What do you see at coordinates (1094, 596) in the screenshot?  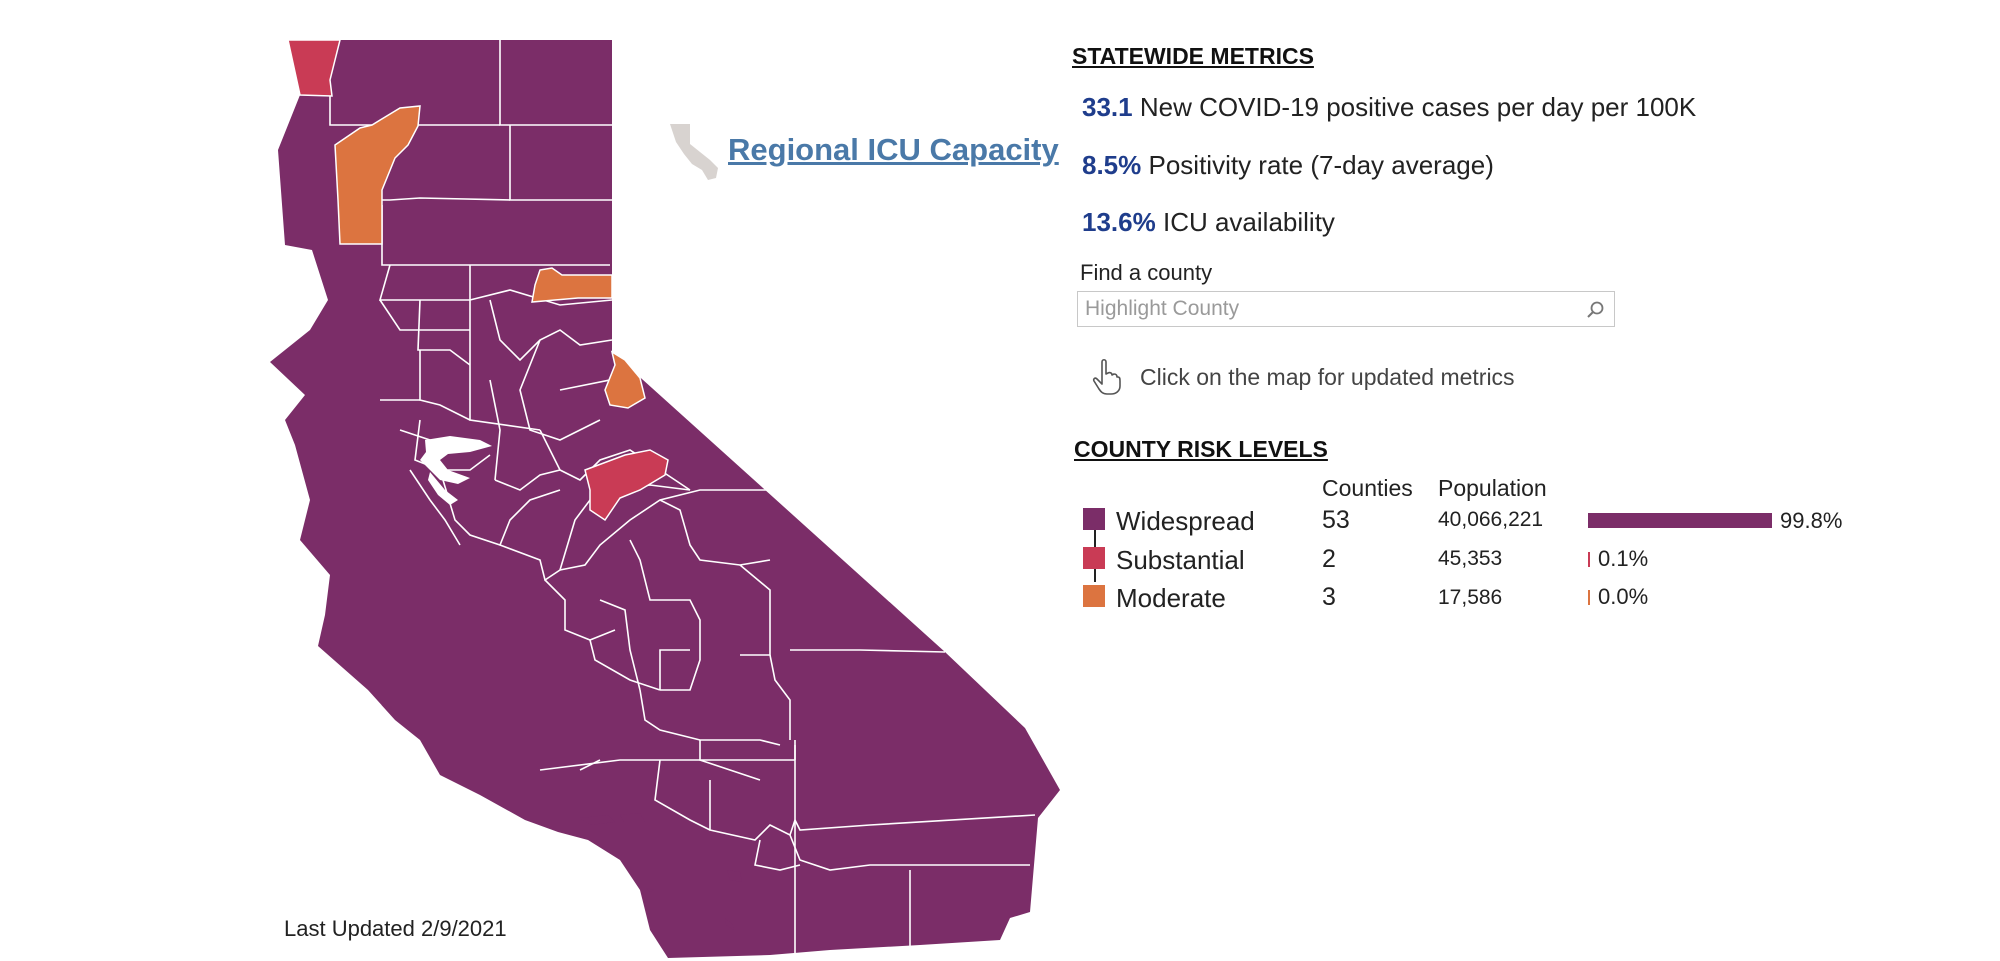 I see `legend-swatch-moderate` at bounding box center [1094, 596].